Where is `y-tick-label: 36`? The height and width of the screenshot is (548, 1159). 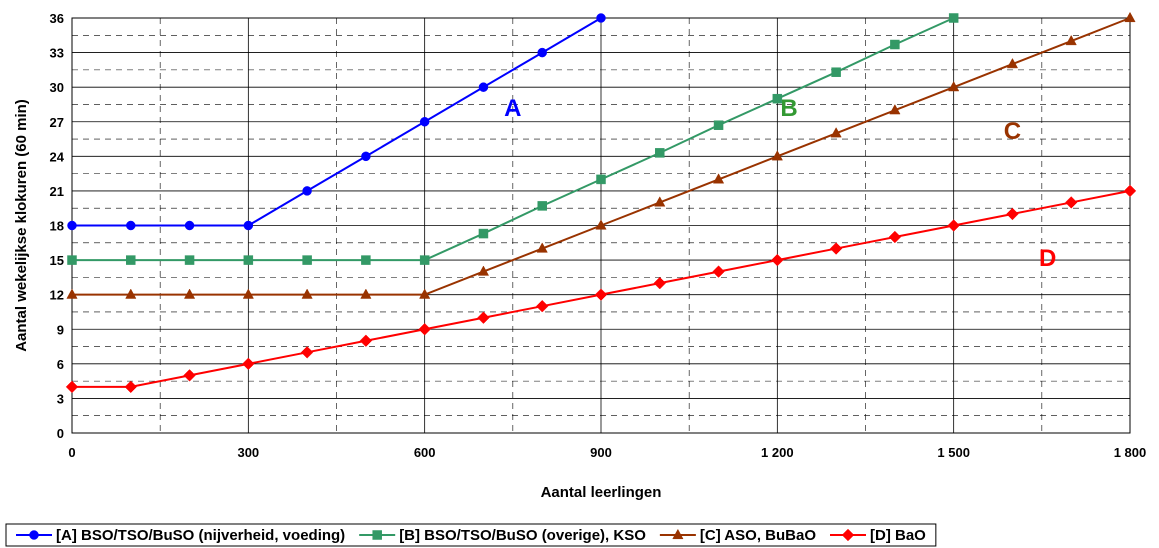 y-tick-label: 36 is located at coordinates (57, 18).